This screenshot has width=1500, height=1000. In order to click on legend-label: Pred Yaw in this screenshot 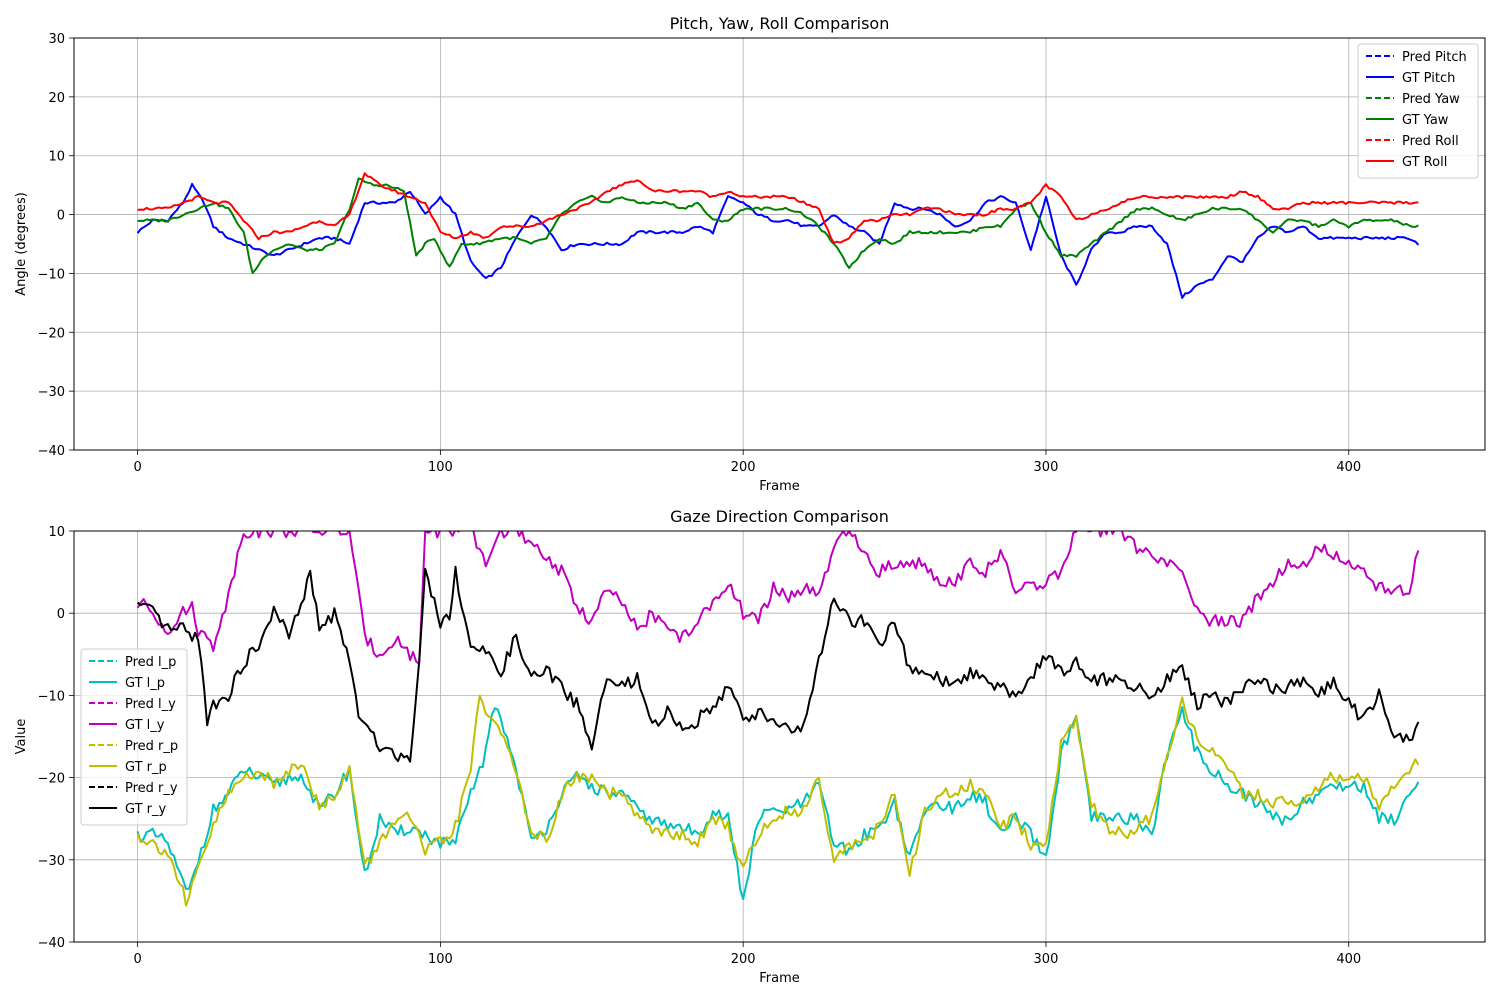, I will do `click(1431, 99)`.